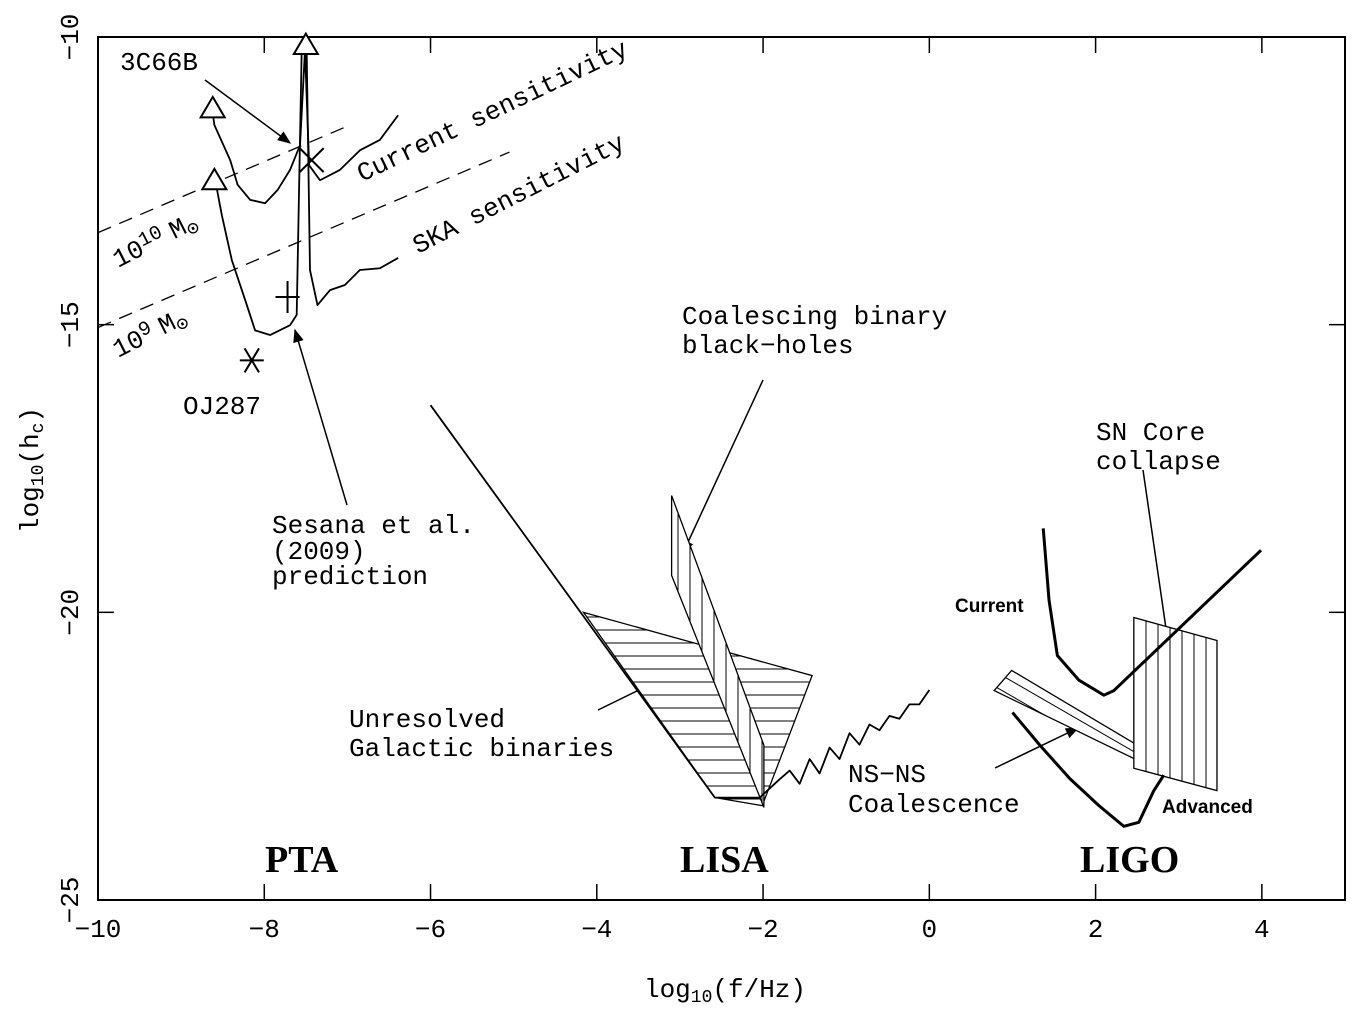  I want to click on annotation: NS−NS, so click(887, 775).